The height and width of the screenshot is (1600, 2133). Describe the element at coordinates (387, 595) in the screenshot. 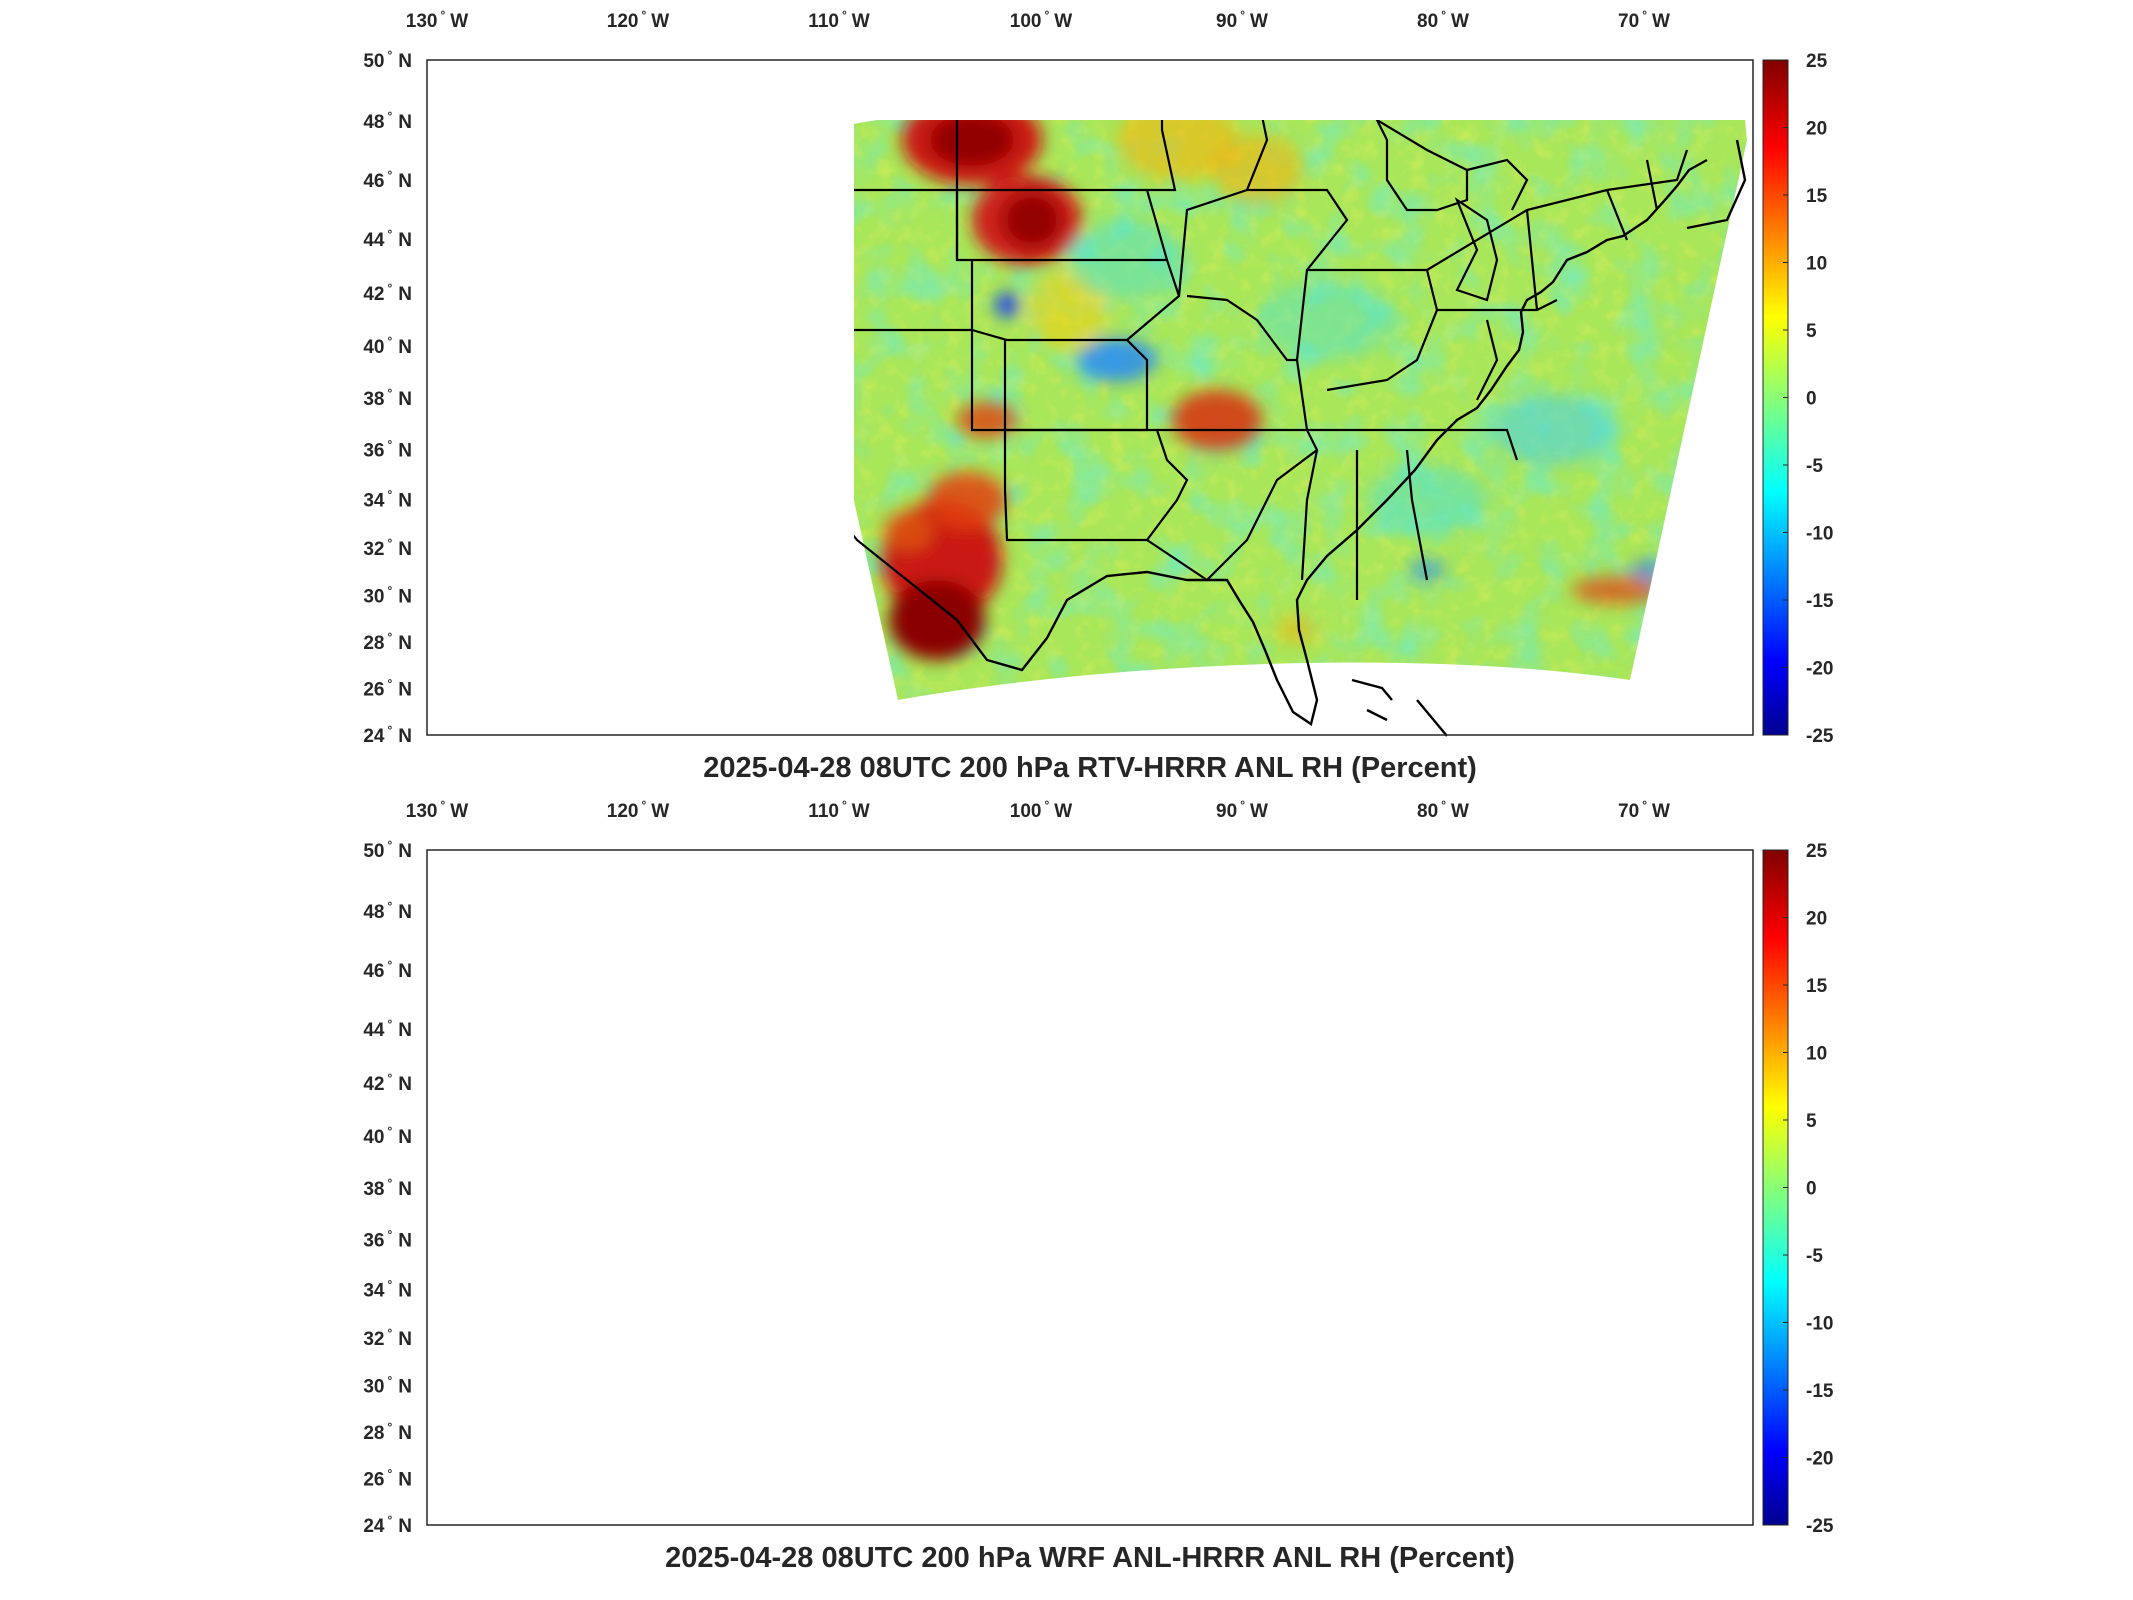

I see `latitude-tick-label: 30 ° N` at that location.